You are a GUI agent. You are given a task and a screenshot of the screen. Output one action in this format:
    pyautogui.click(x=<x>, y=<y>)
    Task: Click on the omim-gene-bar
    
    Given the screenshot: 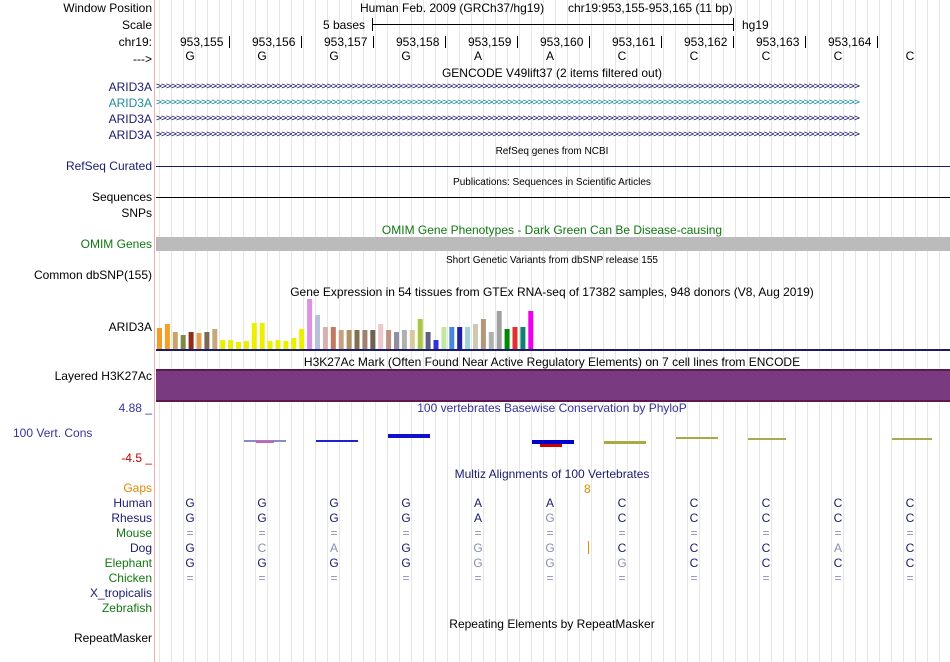 What is the action you would take?
    pyautogui.click(x=553, y=244)
    